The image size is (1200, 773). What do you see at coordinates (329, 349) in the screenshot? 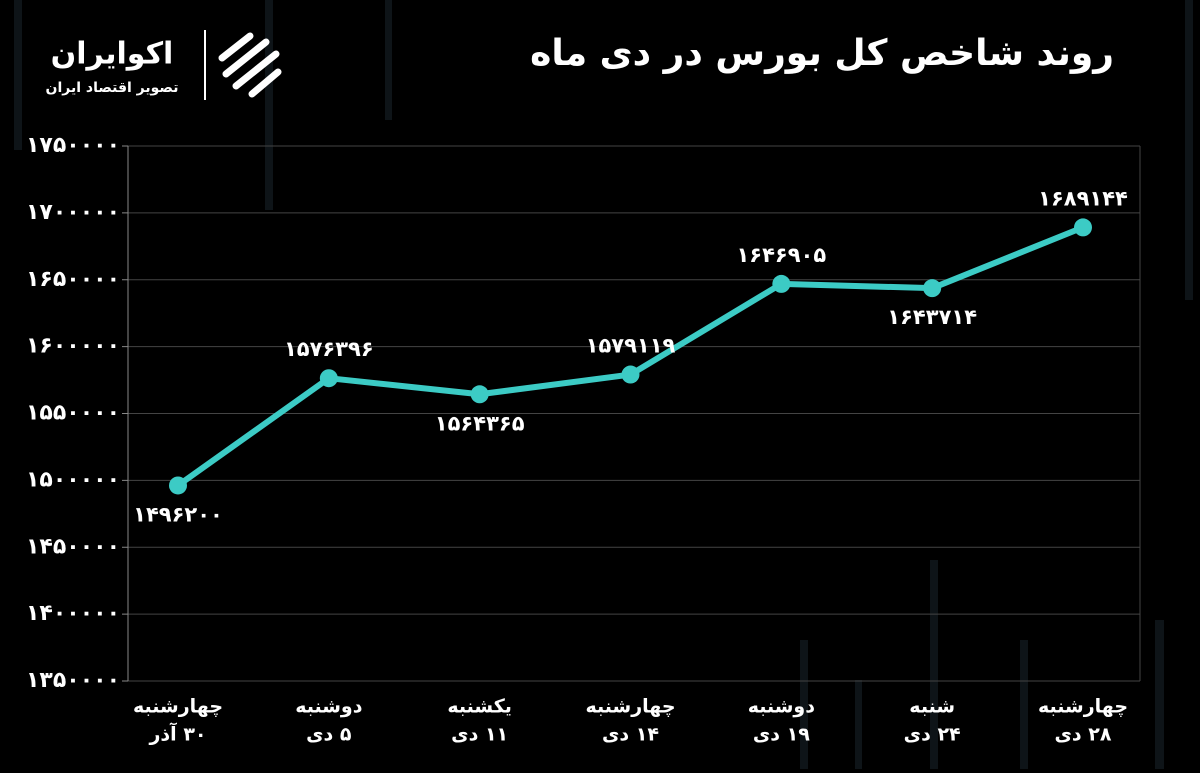
I see `value-label: ۱۵۷۶۳۹۶` at bounding box center [329, 349].